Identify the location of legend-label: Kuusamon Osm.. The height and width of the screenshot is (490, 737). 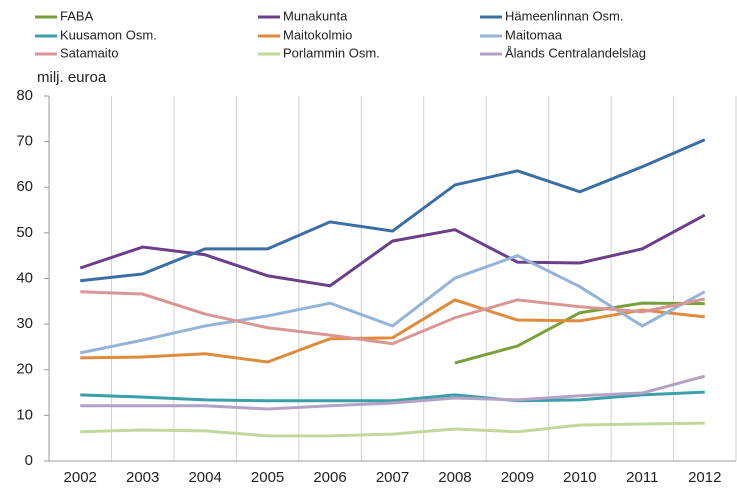
(108, 34).